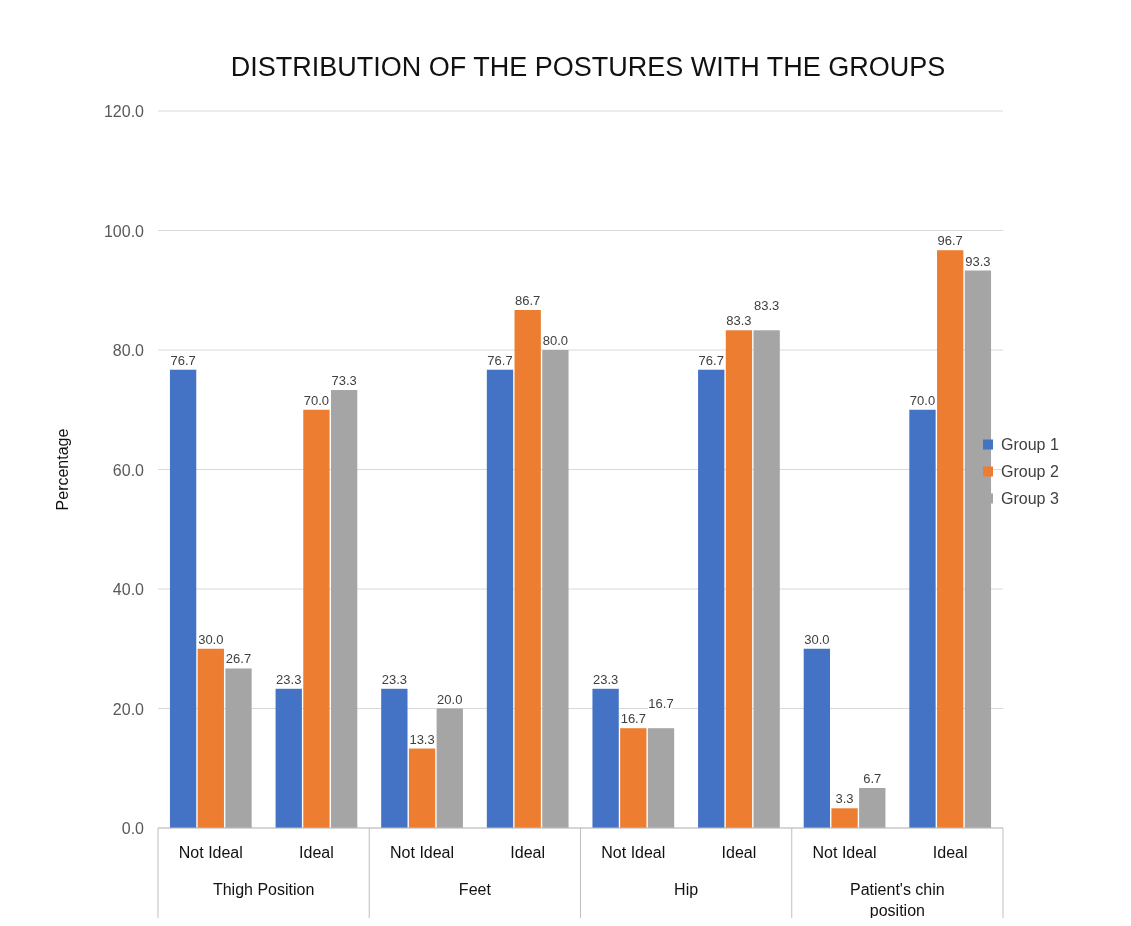 The height and width of the screenshot is (926, 1131). I want to click on data-label: 73.3, so click(344, 381).